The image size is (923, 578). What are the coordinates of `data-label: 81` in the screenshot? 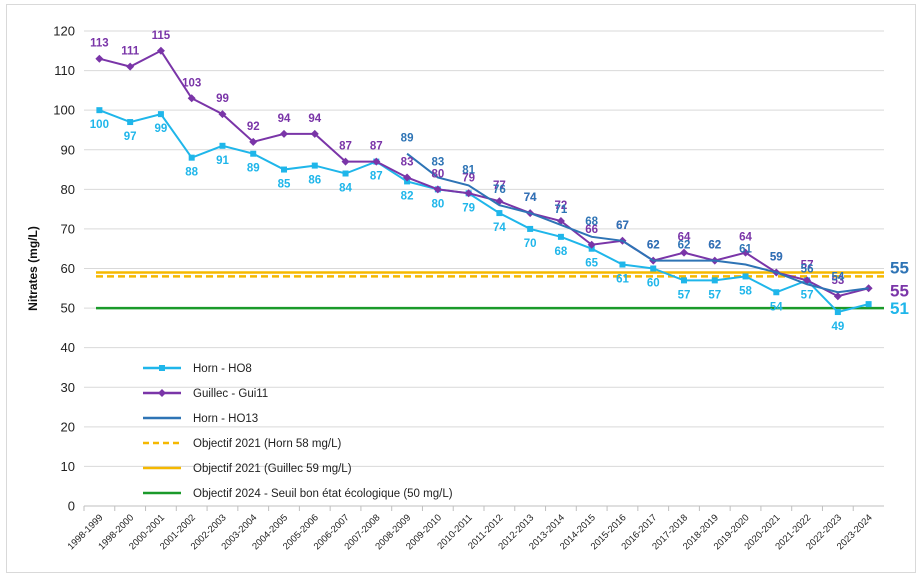 It's located at (468, 170).